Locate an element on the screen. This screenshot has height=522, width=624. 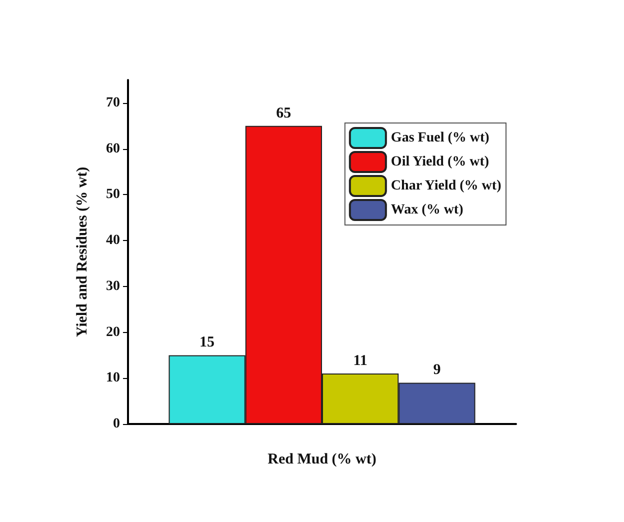
legend-label: Char Yield (% wt) is located at coordinates (446, 186).